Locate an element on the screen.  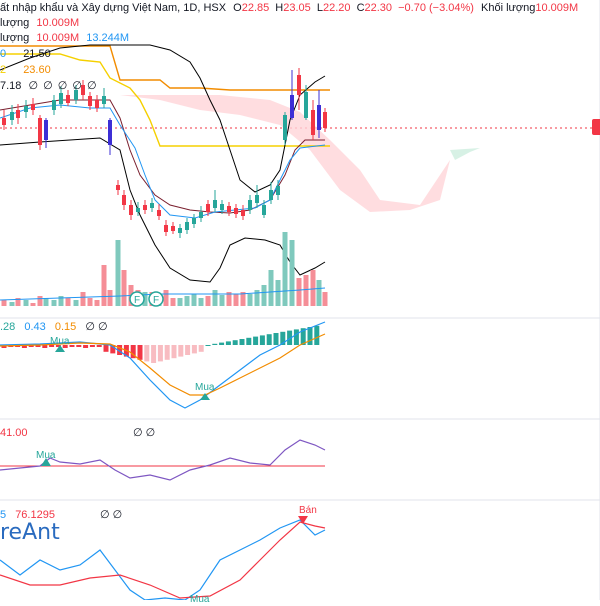
orange-line is located at coordinates (165, 68).